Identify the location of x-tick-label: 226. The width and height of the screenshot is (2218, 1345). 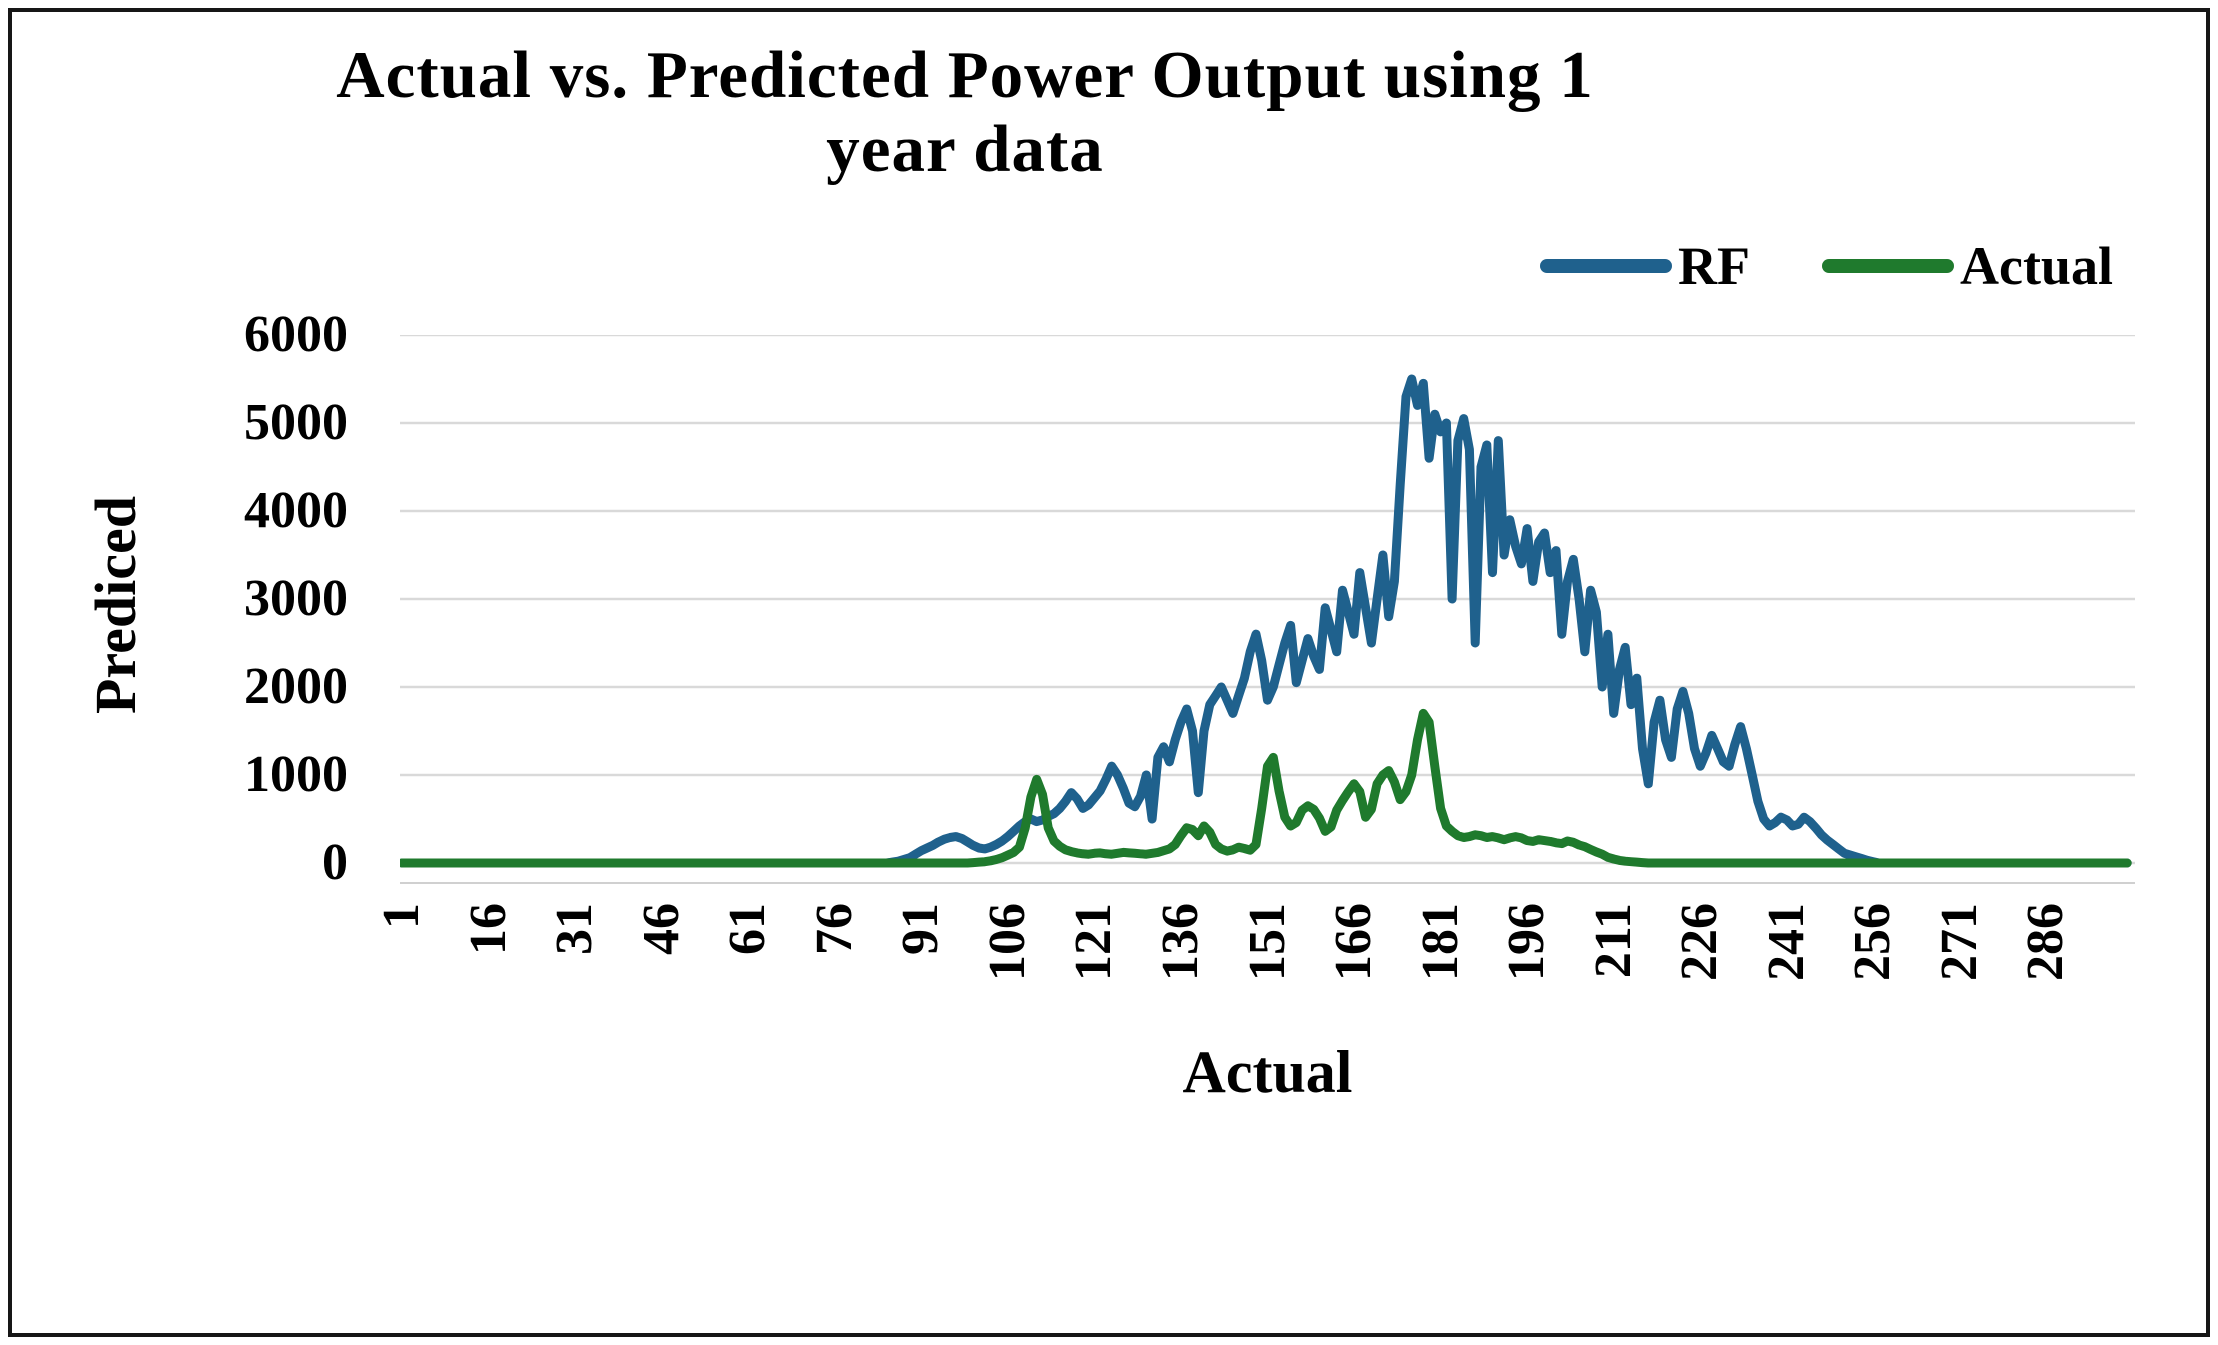
(1700, 942).